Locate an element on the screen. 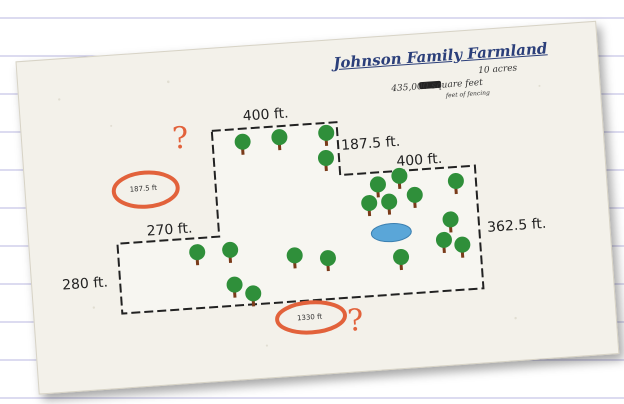  dimension-top: 400 ft. is located at coordinates (266, 115).